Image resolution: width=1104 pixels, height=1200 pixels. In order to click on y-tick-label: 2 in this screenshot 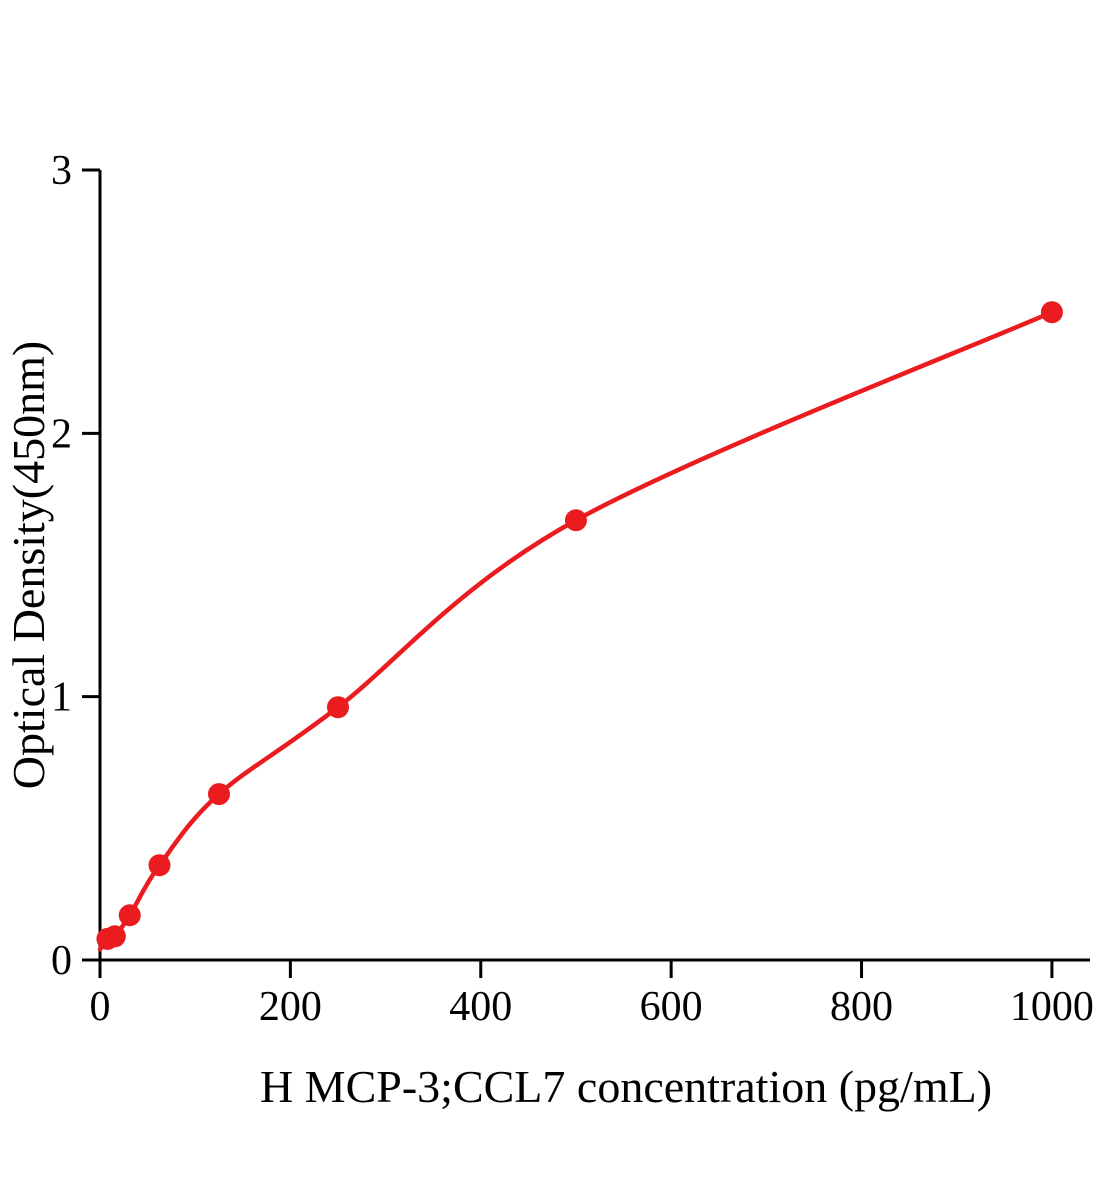, I will do `click(61, 434)`.